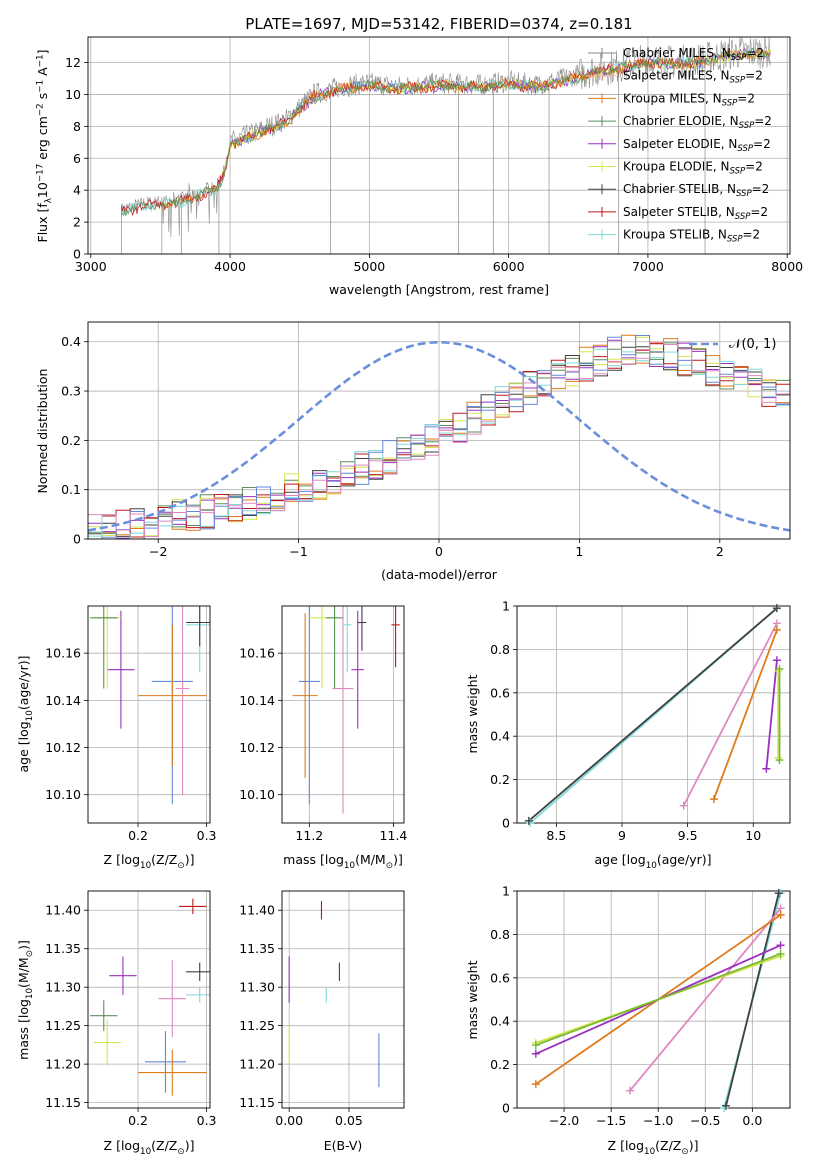 The height and width of the screenshot is (1170, 819). I want to click on y-tick-label: 0.2, so click(500, 779).